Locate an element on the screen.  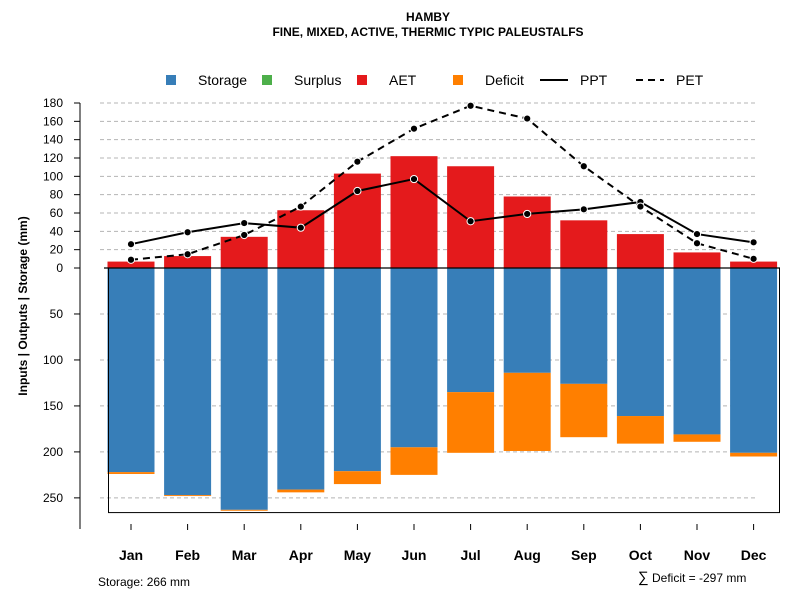
x-tick-label: Aug is located at coordinates (527, 555).